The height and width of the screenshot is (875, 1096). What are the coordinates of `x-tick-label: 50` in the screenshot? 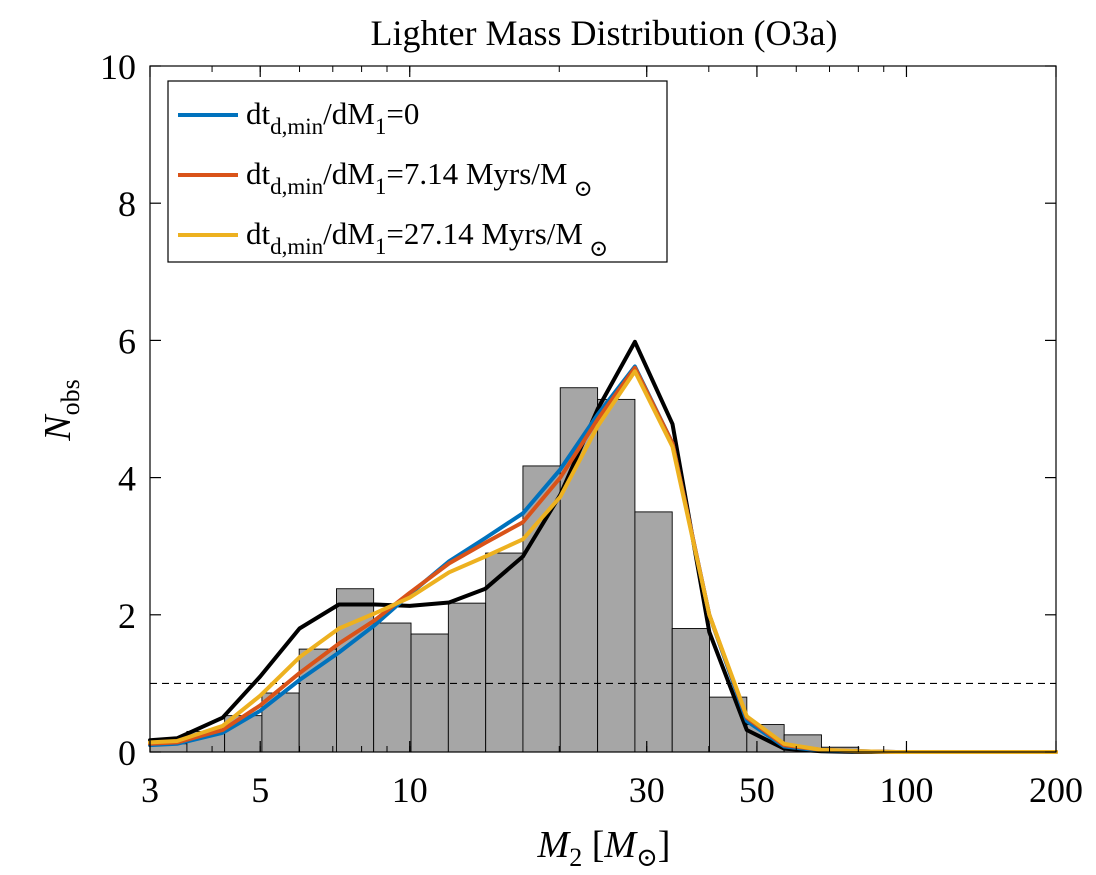 It's located at (757, 790).